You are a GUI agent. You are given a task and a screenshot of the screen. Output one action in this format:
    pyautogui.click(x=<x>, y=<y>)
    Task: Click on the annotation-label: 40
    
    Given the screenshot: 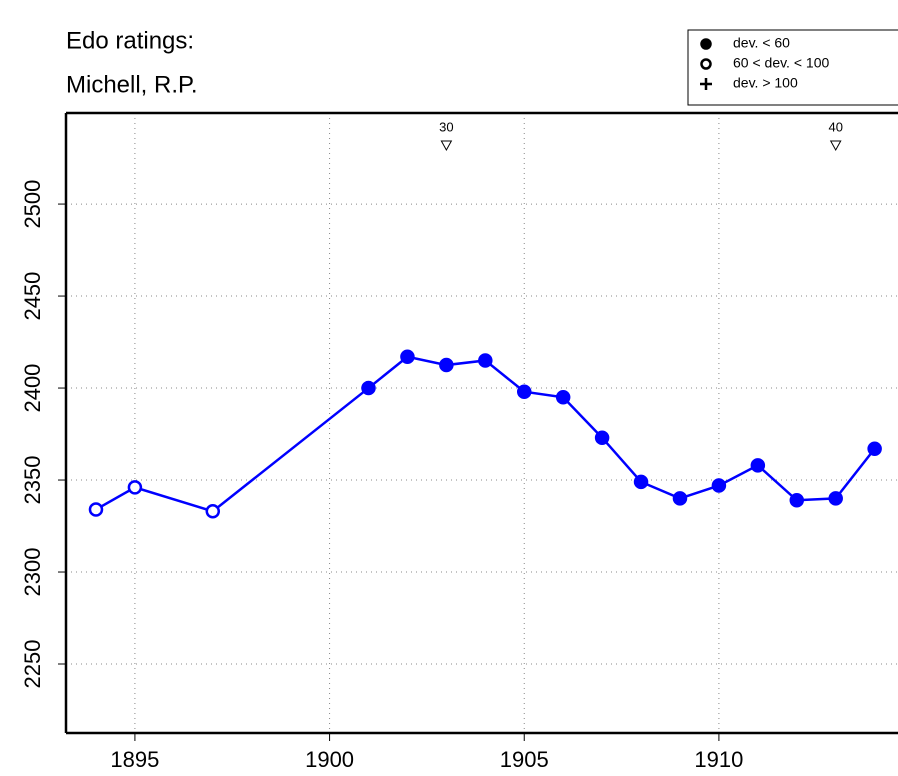 What is the action you would take?
    pyautogui.click(x=835, y=126)
    